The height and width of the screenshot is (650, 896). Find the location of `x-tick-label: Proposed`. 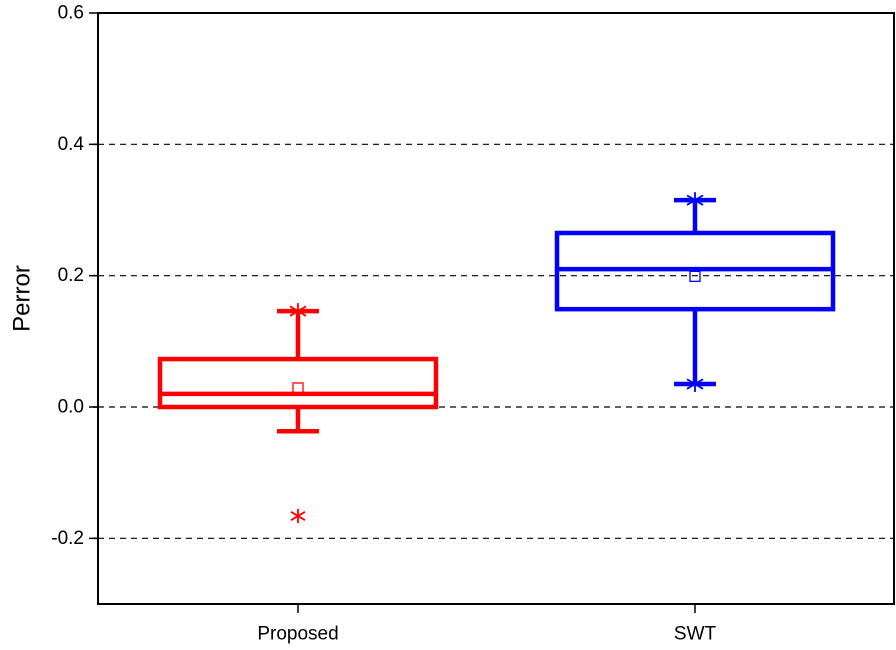

x-tick-label: Proposed is located at coordinates (297, 634).